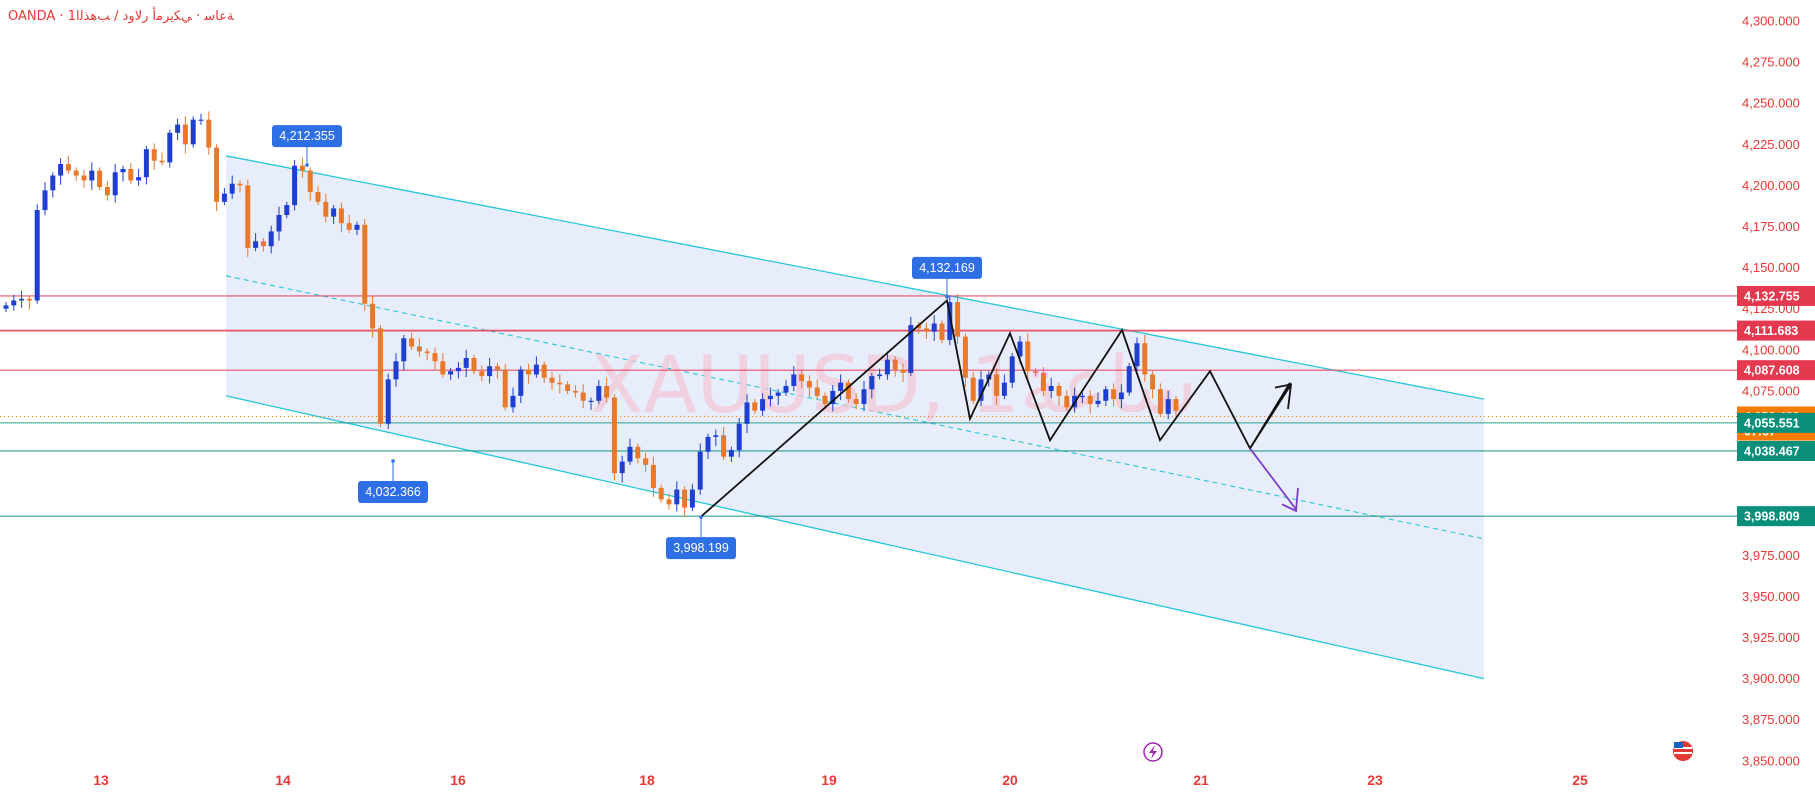 Image resolution: width=1815 pixels, height=796 pixels. What do you see at coordinates (1270, 417) in the screenshot?
I see `up-arrow-shaft` at bounding box center [1270, 417].